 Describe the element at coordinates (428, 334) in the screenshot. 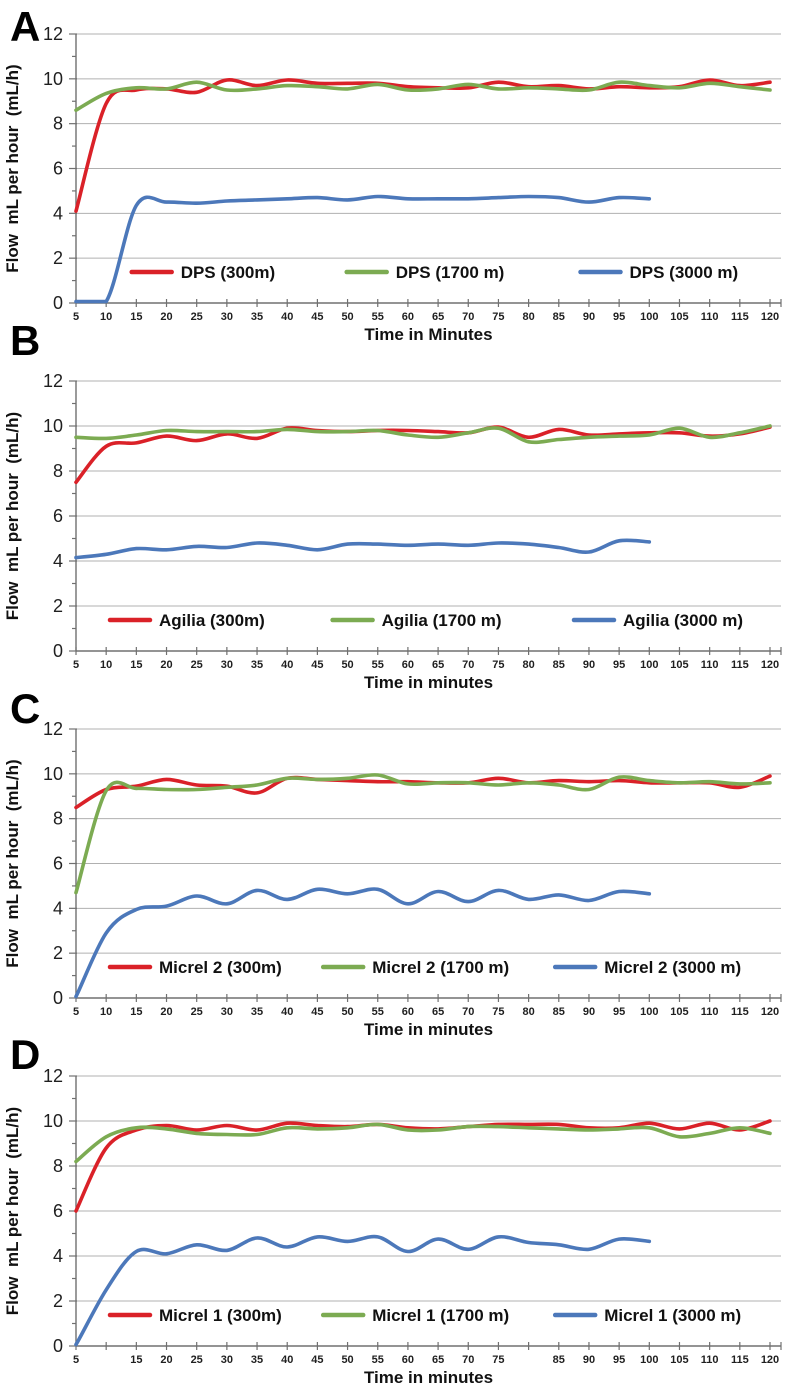

I see `x-axis-title: Time in Minutes` at that location.